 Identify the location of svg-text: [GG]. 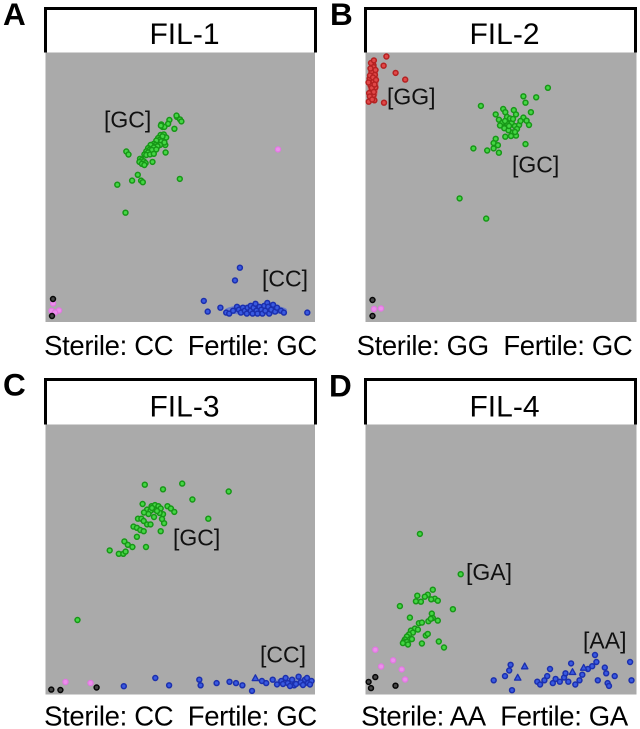
(411, 97).